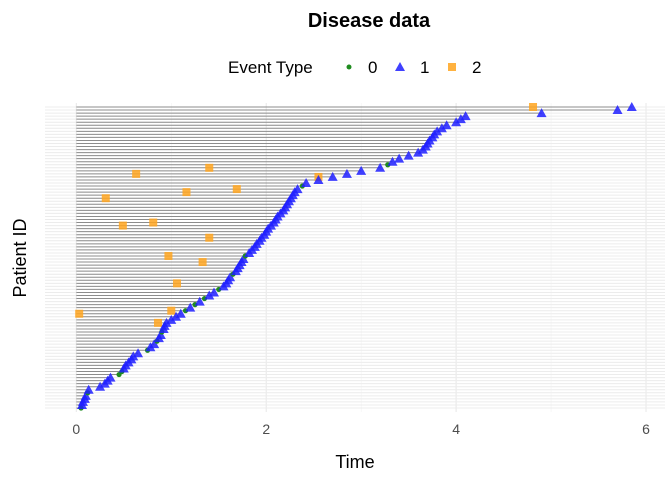 Image resolution: width=672 pixels, height=480 pixels. What do you see at coordinates (476, 67) in the screenshot?
I see `legend-label-2: 2` at bounding box center [476, 67].